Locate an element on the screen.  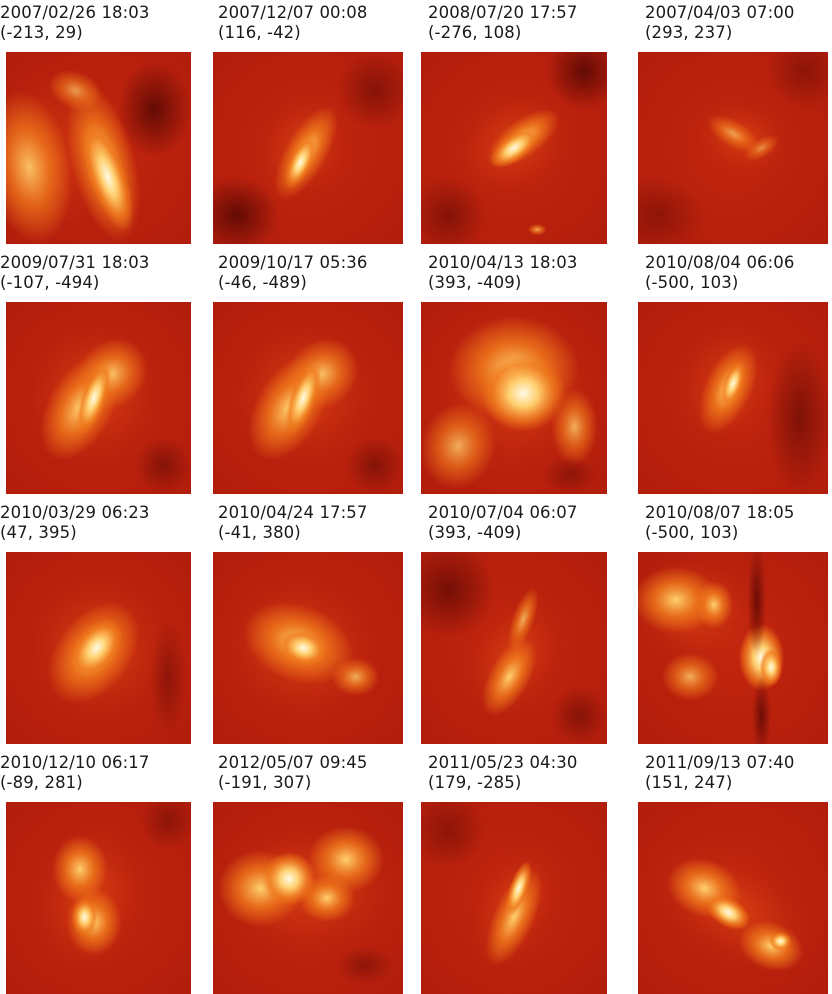
observation-date: 2009/07/31 18:03 is located at coordinates (75, 262).